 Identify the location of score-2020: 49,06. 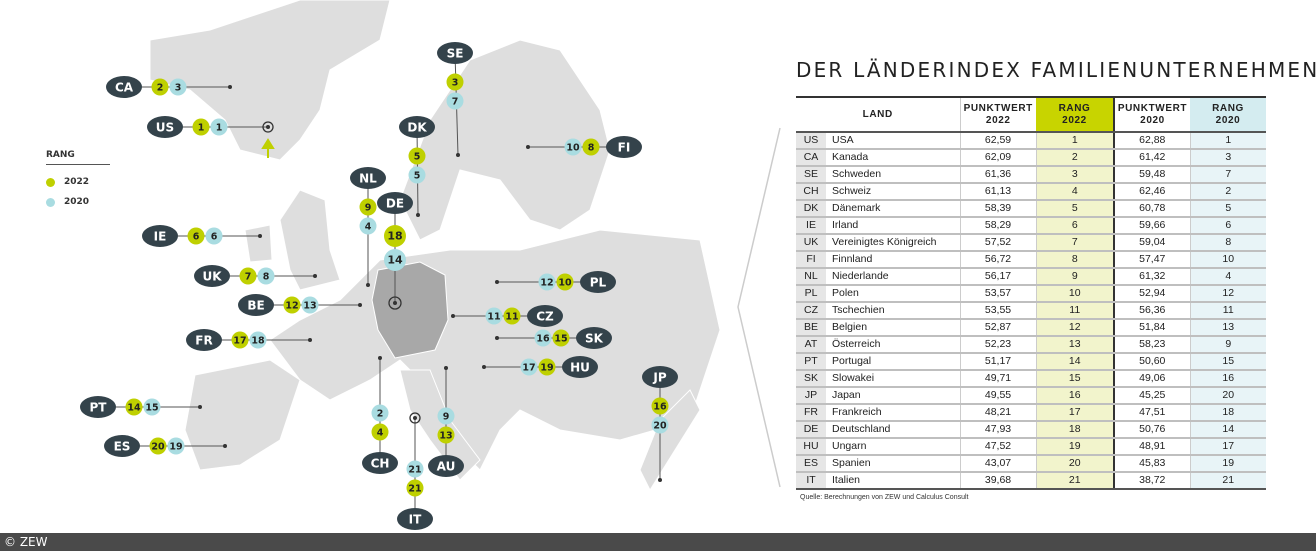
(1151, 379).